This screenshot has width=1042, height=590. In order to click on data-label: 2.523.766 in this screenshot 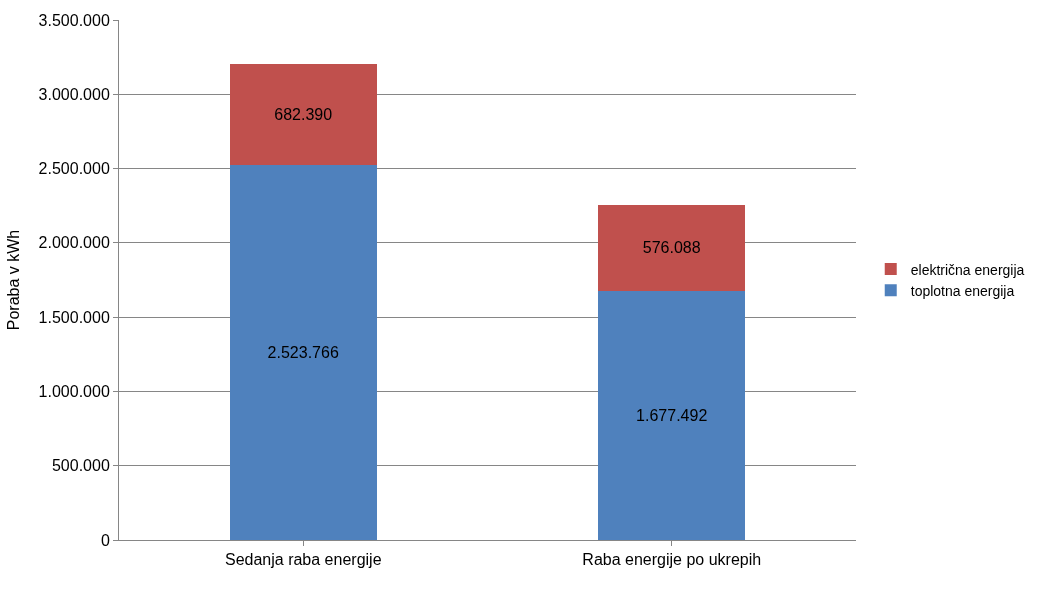, I will do `click(303, 353)`.